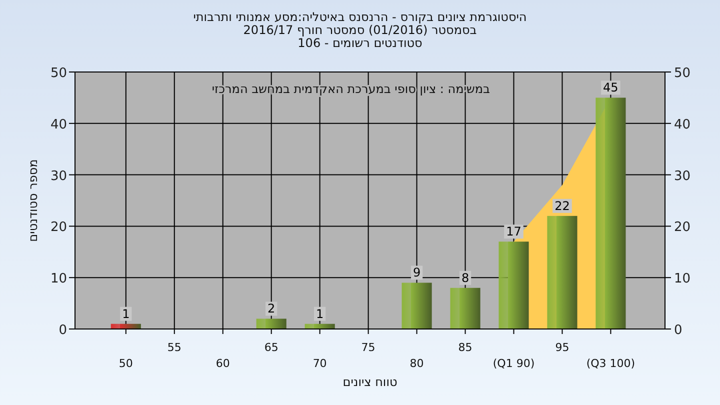 This screenshot has height=405, width=720. Describe the element at coordinates (58, 279) in the screenshot. I see `y-tick-label: 10` at that location.